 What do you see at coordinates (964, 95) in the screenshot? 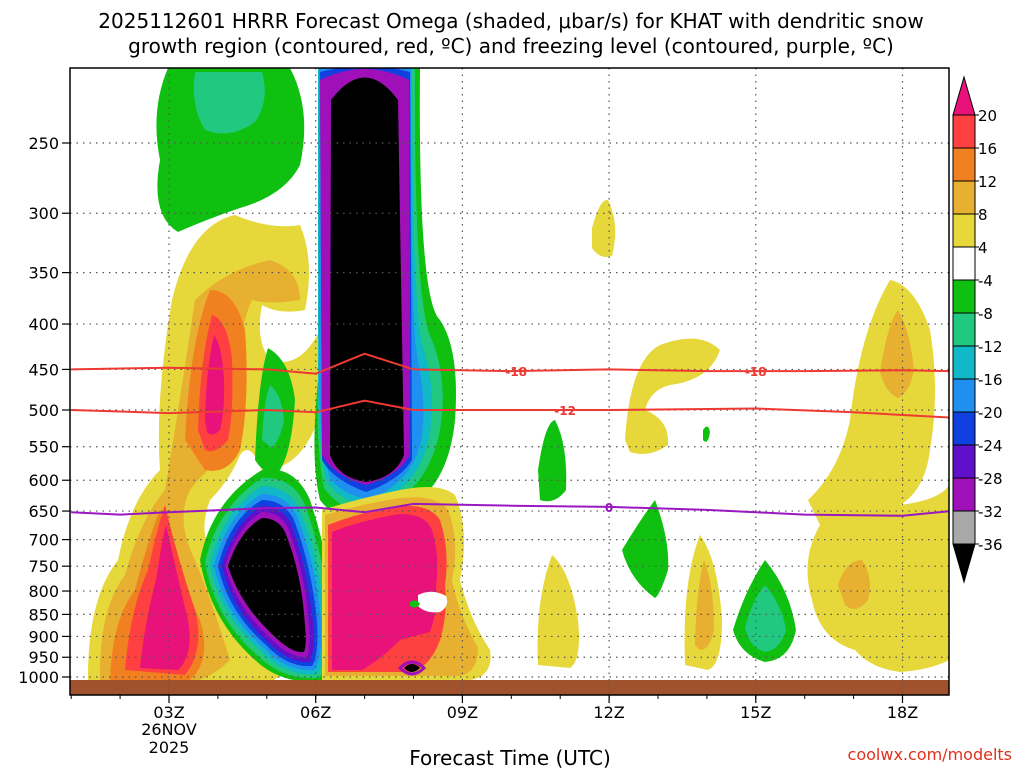
I see `colorbar-top-arrow` at bounding box center [964, 95].